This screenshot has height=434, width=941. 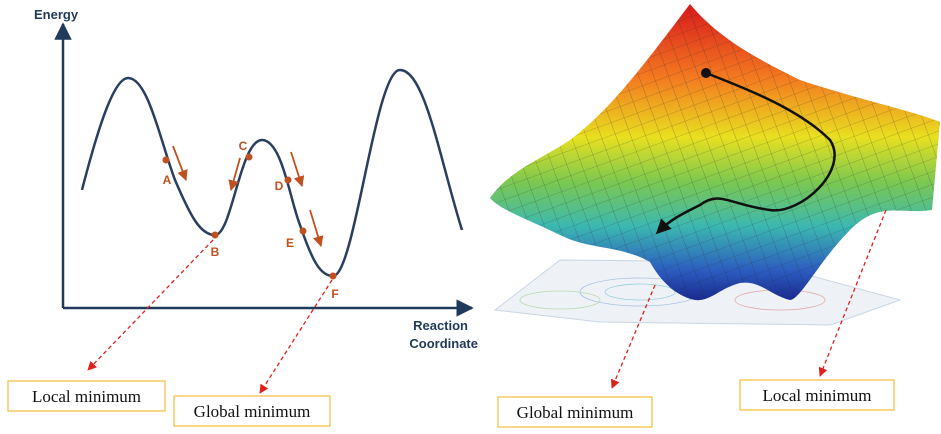 I want to click on point-label: E, so click(x=290, y=243).